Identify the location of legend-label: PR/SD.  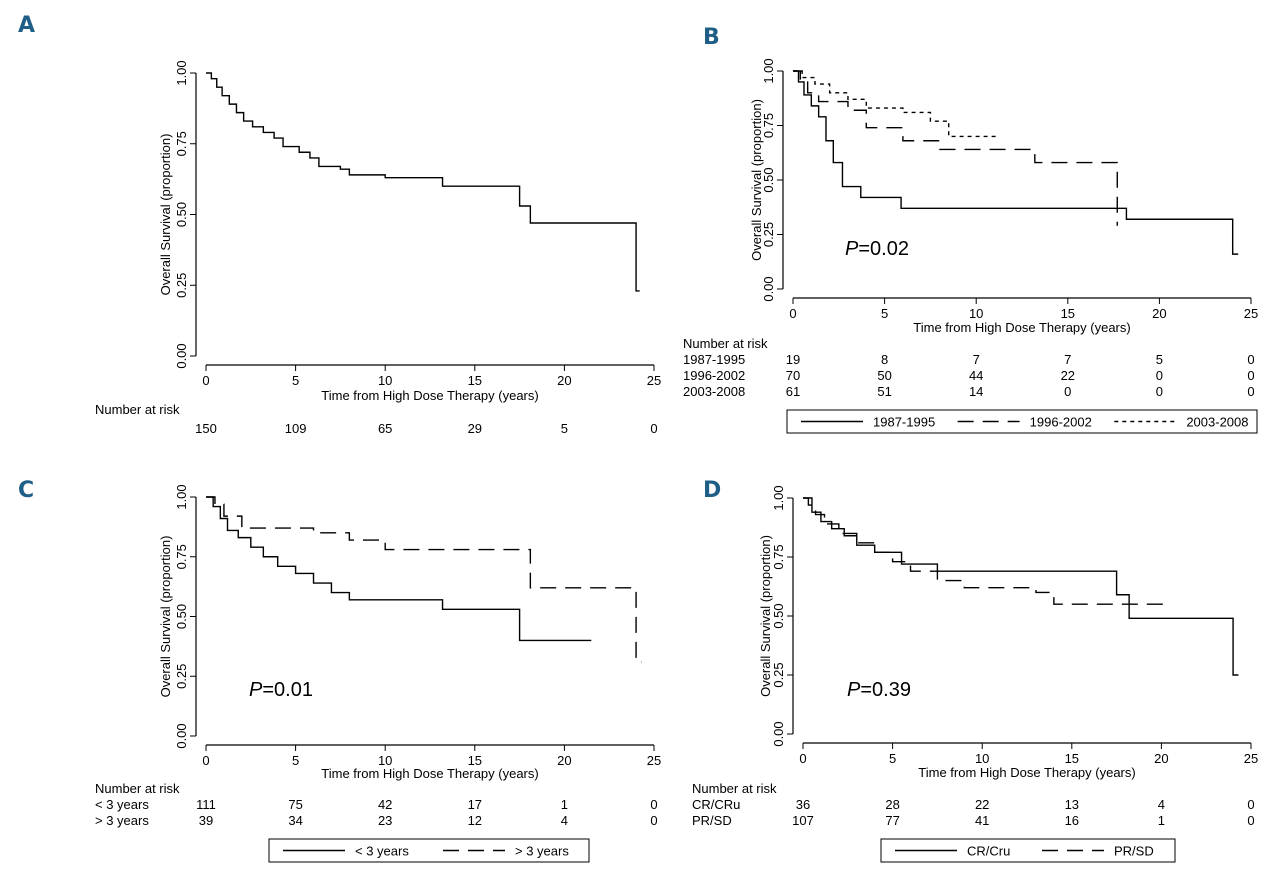
(1134, 851).